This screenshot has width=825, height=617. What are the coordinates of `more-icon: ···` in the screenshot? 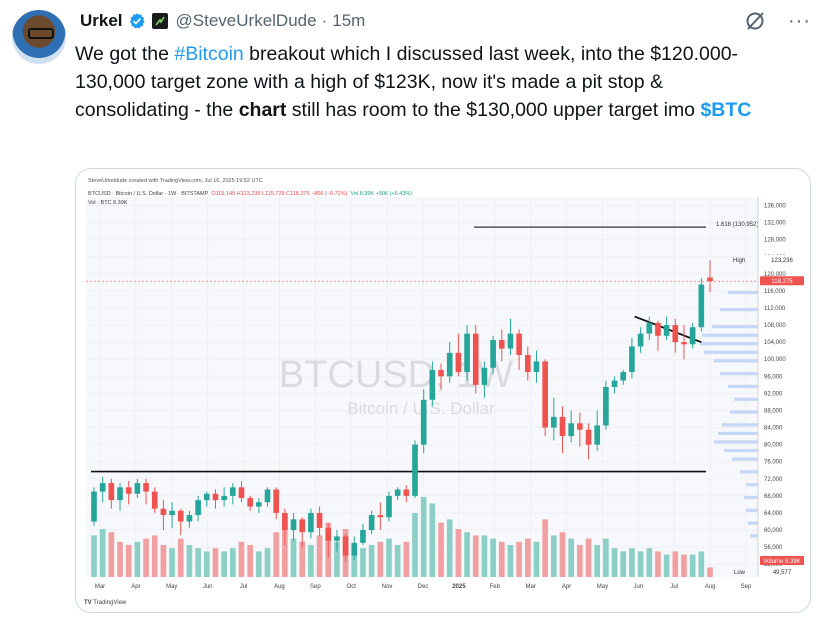 It's located at (799, 21).